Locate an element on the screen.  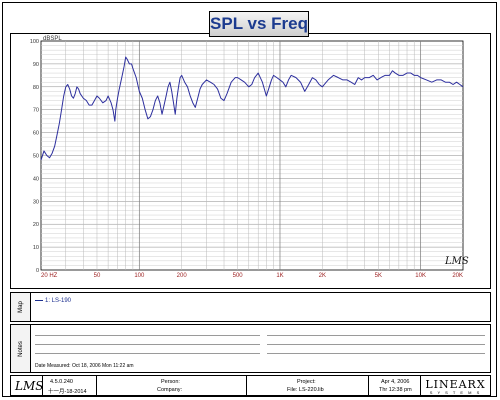
legend-entry: 1: LS-190 is located at coordinates (58, 301).